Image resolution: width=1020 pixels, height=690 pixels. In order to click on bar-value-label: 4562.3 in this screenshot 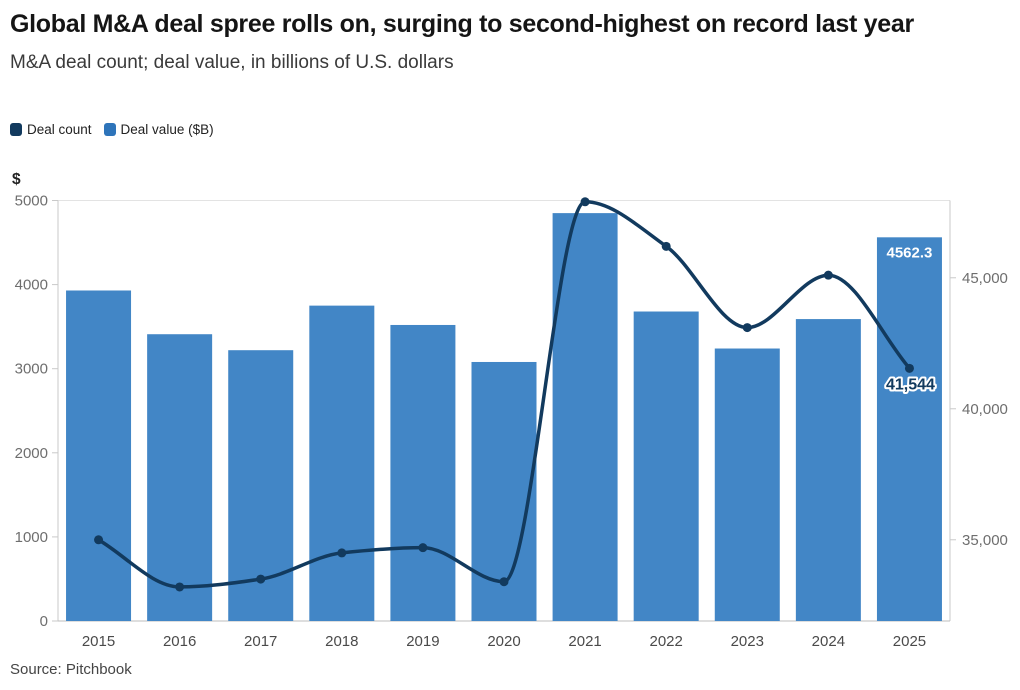, I will do `click(910, 252)`.